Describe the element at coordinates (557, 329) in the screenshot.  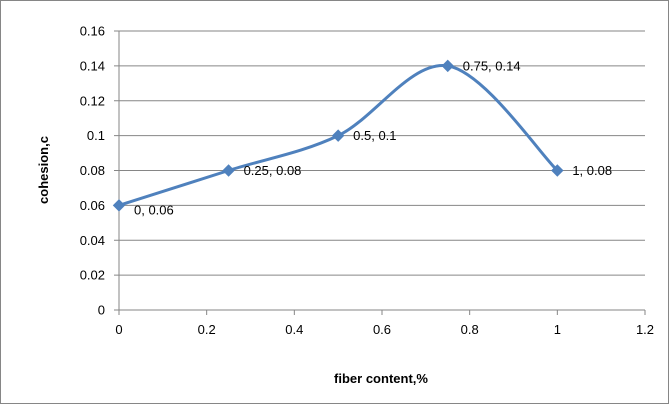
I see `x-tick-label: 1` at that location.